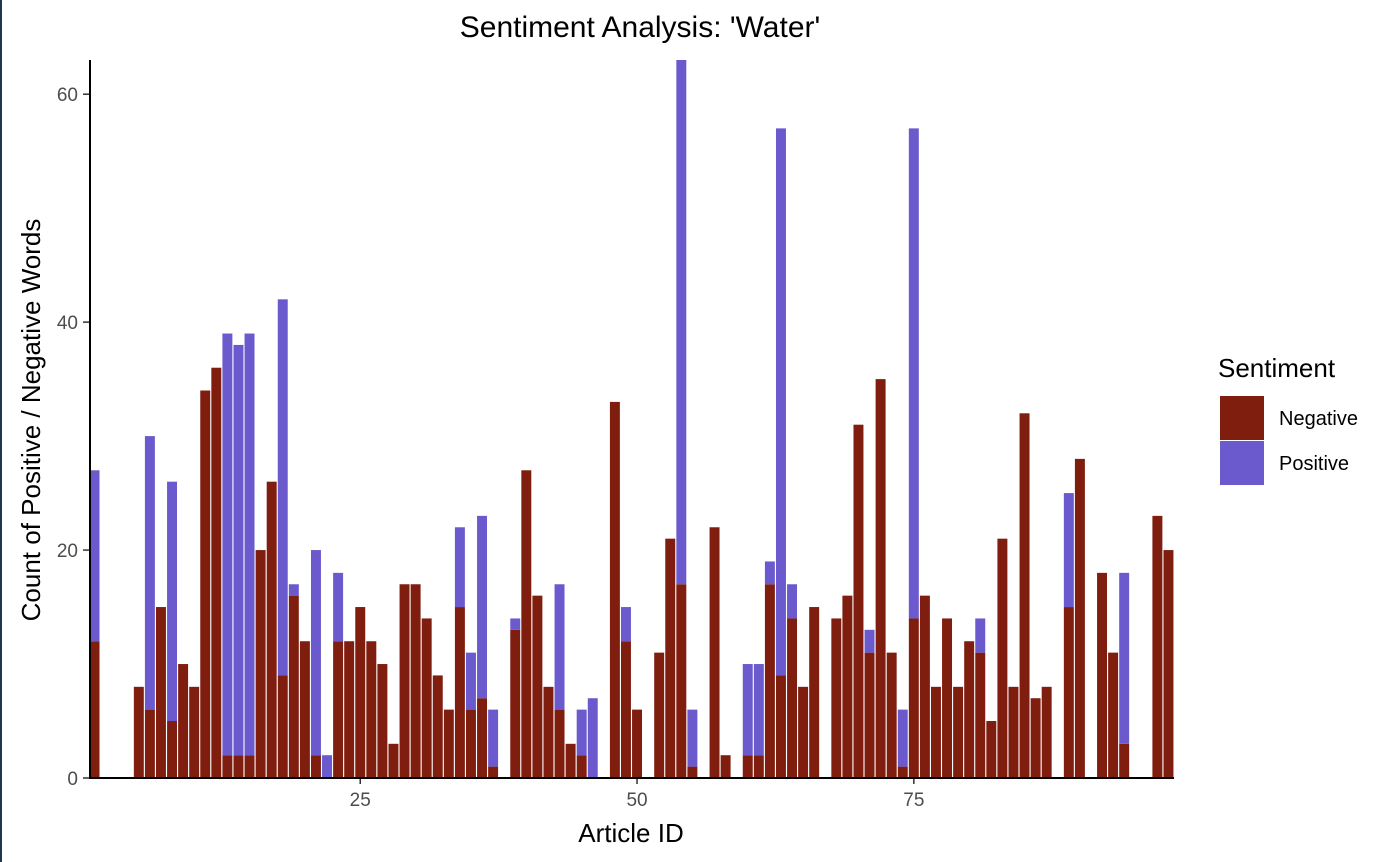 The width and height of the screenshot is (1398, 862). I want to click on legend-swatch-positive, so click(1242, 463).